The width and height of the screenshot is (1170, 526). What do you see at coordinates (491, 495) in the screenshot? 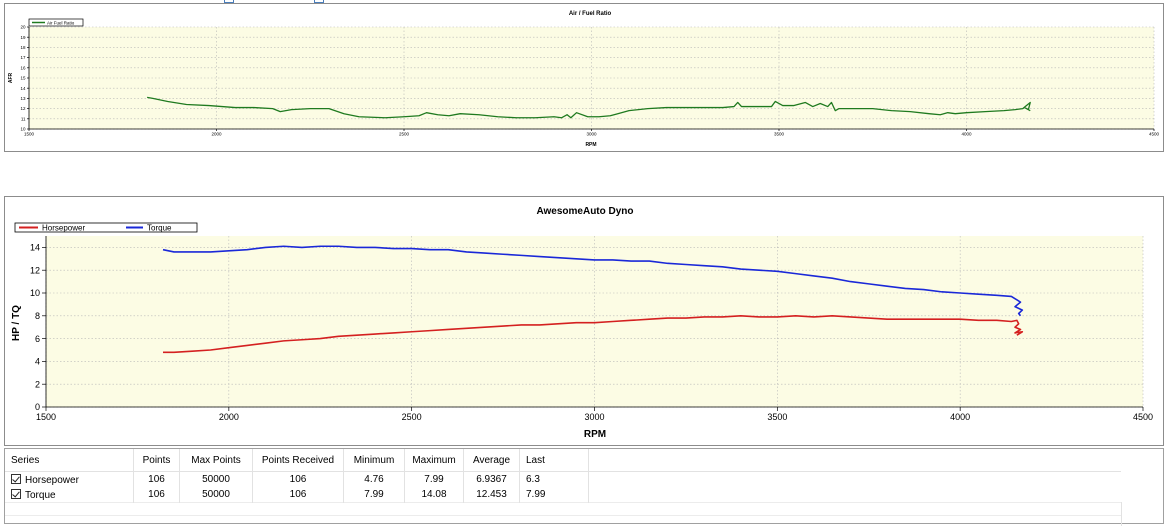
I see `average-cell: 12.453` at bounding box center [491, 495].